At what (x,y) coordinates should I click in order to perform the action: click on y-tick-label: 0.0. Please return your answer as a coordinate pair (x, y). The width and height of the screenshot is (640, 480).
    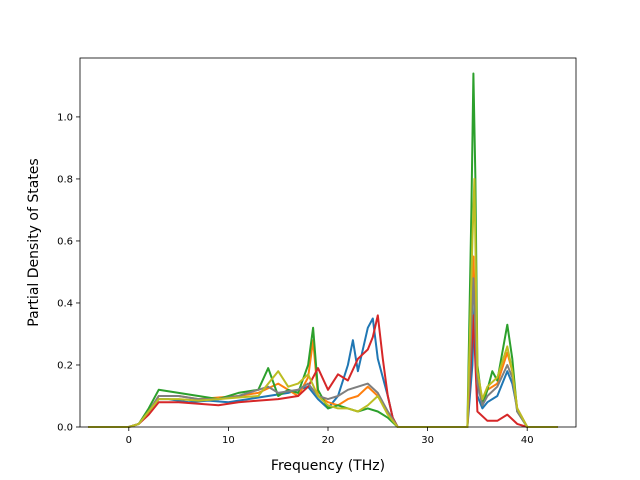
    Looking at the image, I should click on (65, 428).